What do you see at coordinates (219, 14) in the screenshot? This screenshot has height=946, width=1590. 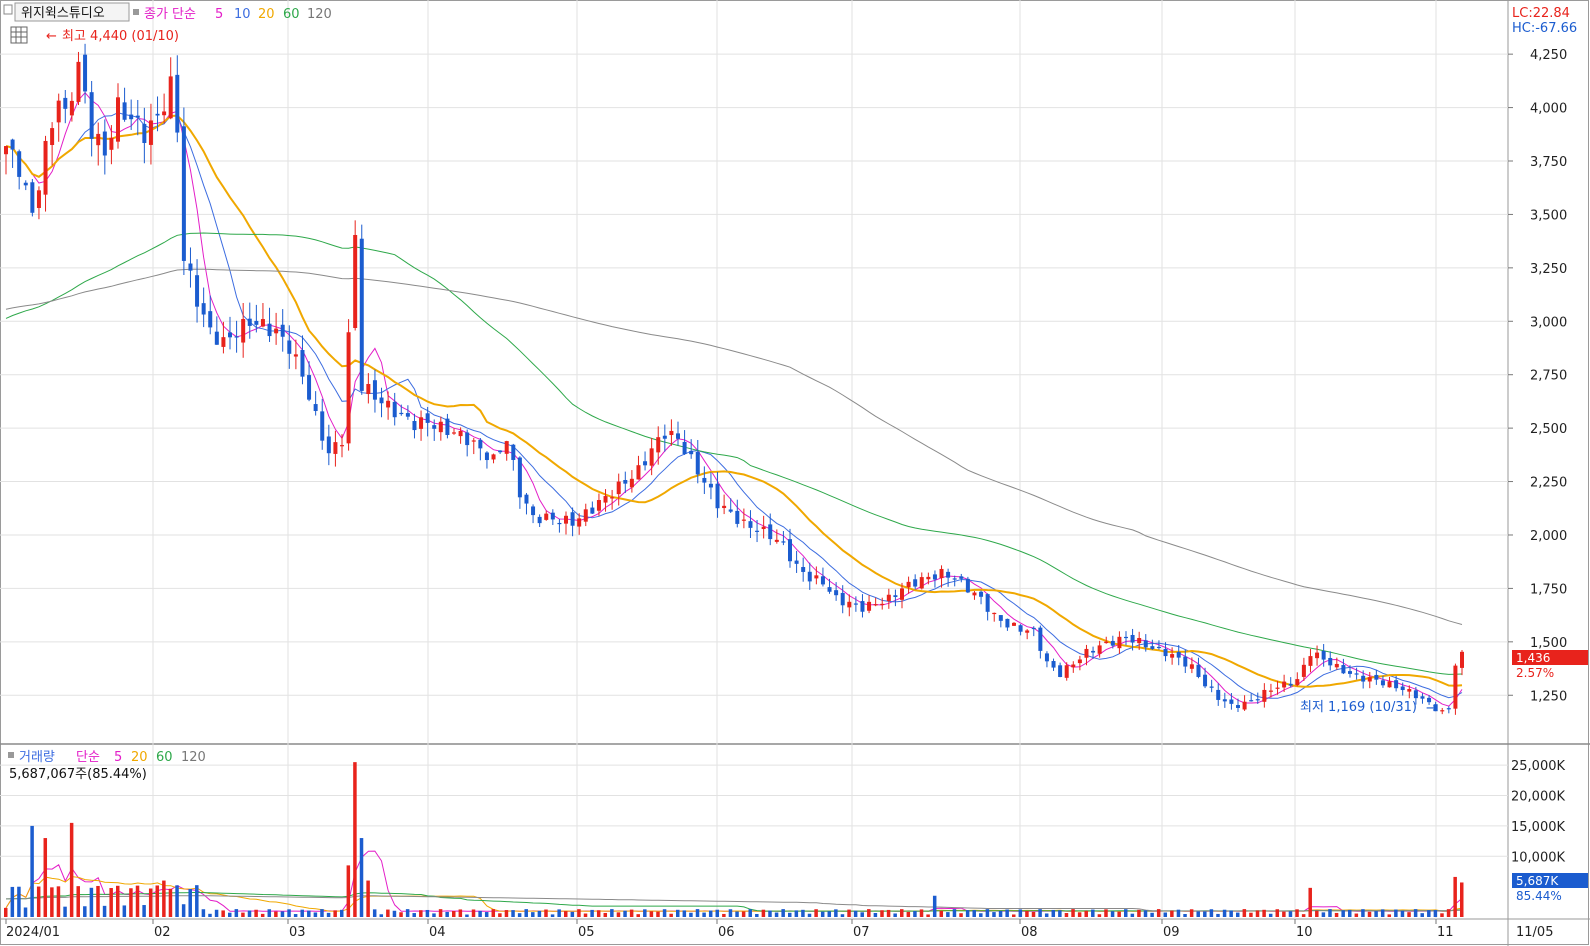 I see `ma5-label: 5` at bounding box center [219, 14].